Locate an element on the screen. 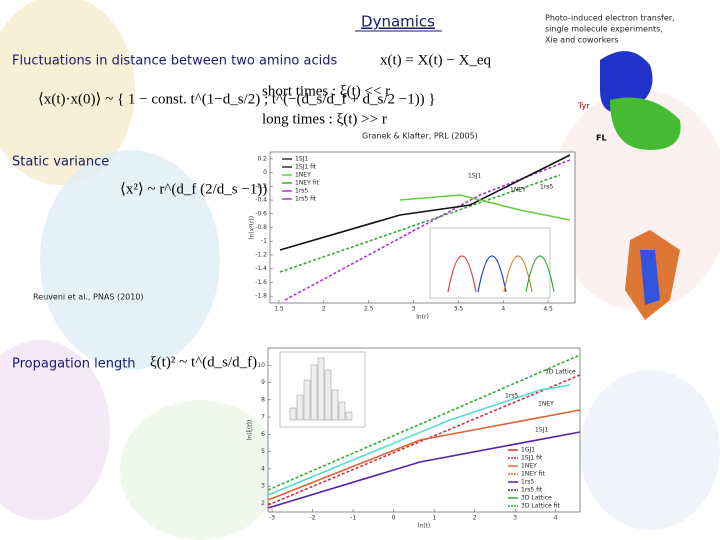 Image resolution: width=720 pixels, height=540 pixels. y-tick-label: -1.6 is located at coordinates (261, 282).